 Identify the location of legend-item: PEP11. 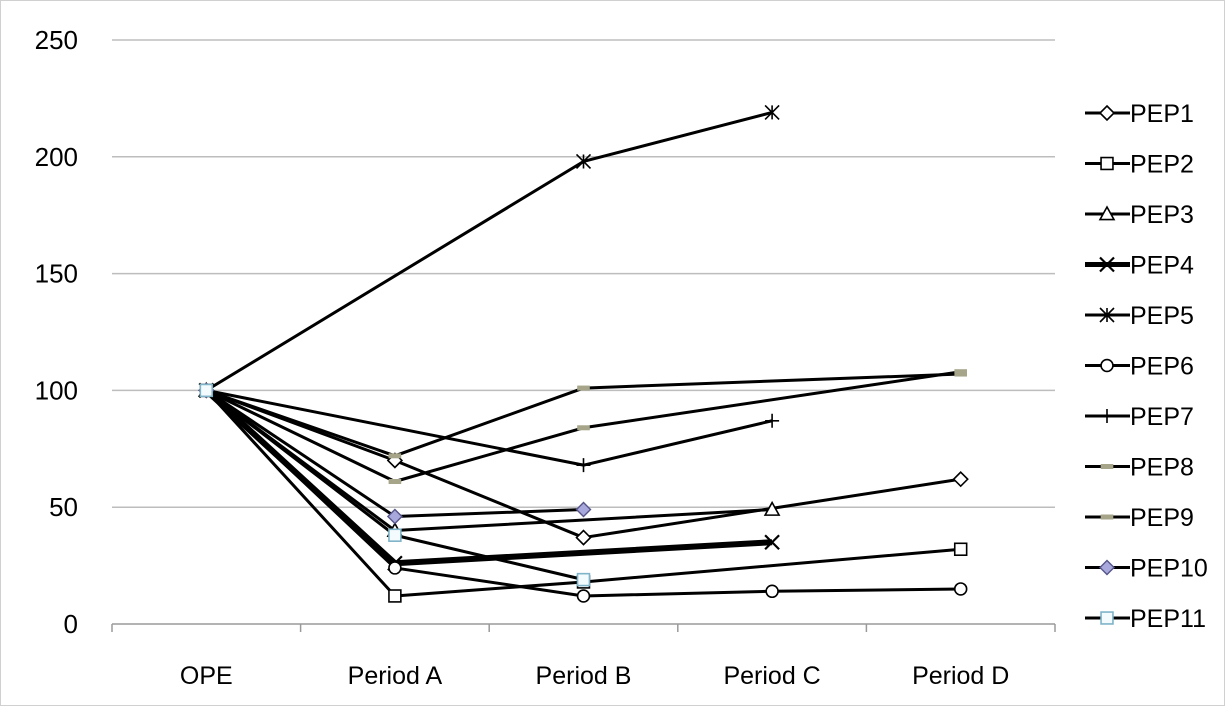
(1145, 619).